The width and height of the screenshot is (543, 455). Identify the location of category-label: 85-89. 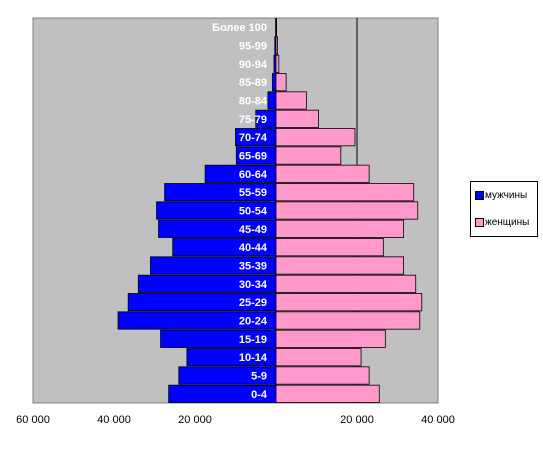
(253, 83).